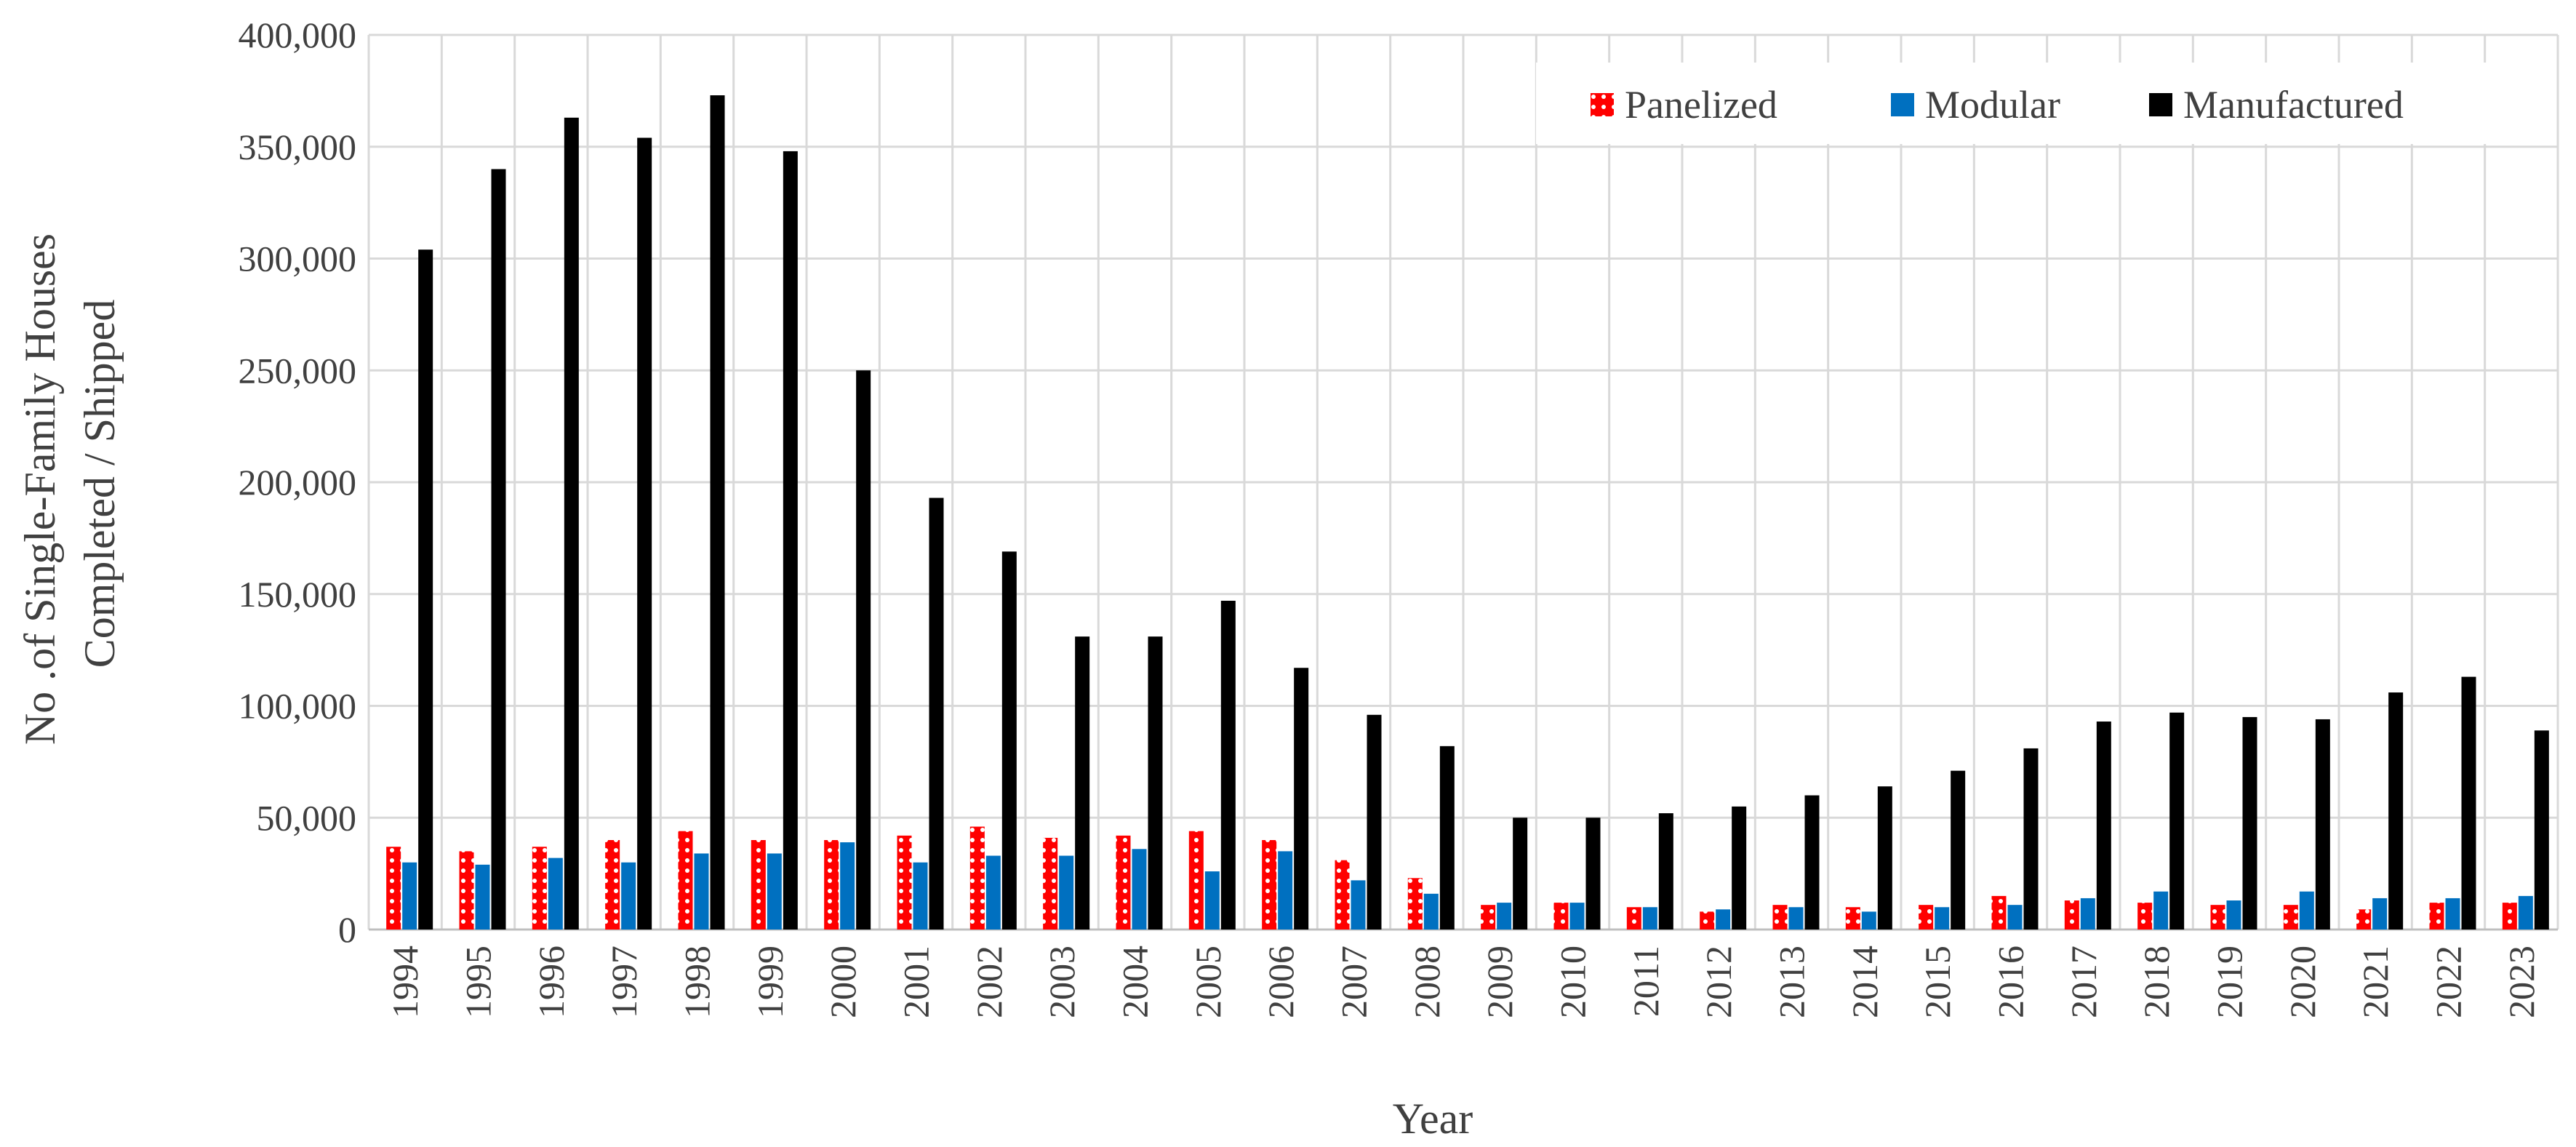 The width and height of the screenshot is (2576, 1147). What do you see at coordinates (298, 259) in the screenshot?
I see `y-tick-label: 300,000` at bounding box center [298, 259].